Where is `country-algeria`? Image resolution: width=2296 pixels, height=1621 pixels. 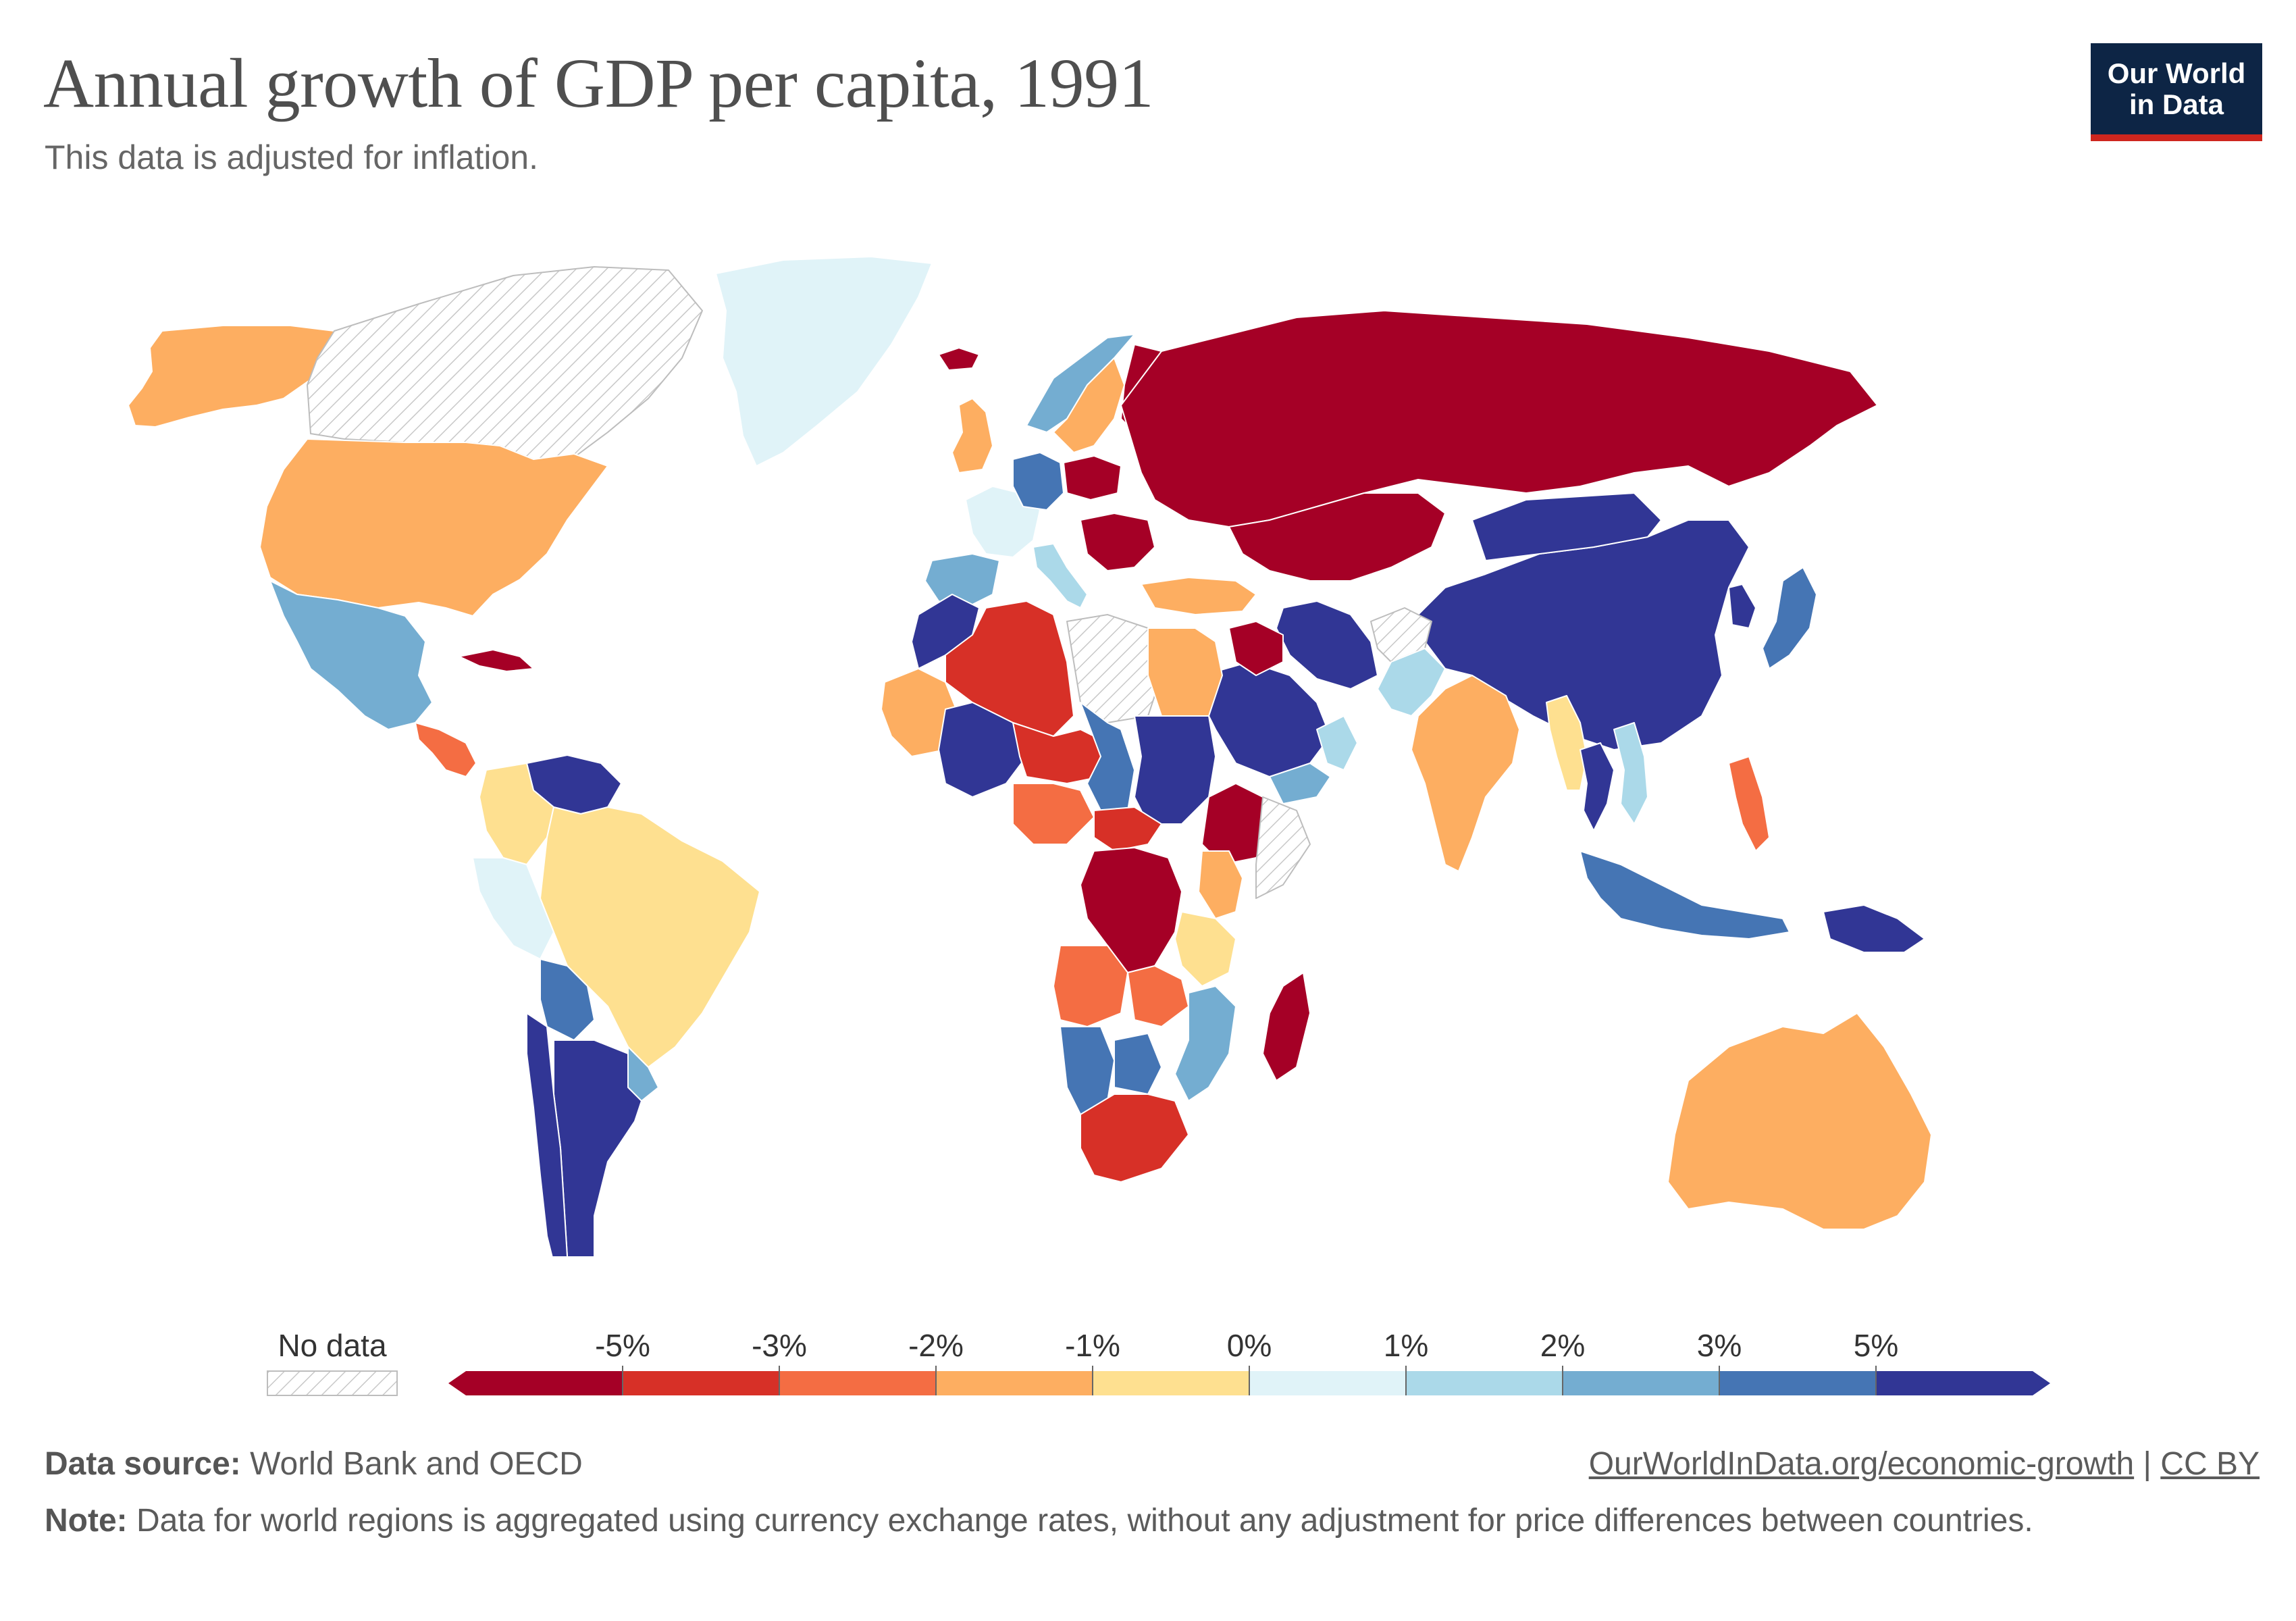
country-algeria is located at coordinates (1010, 668).